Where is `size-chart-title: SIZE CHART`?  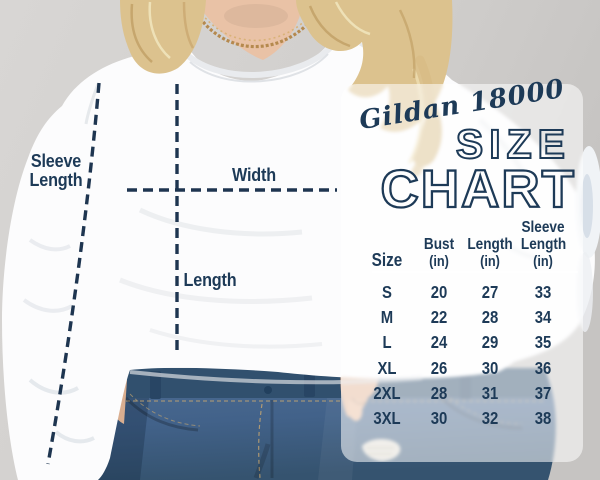
size-chart-title: SIZE CHART is located at coordinates (477, 168).